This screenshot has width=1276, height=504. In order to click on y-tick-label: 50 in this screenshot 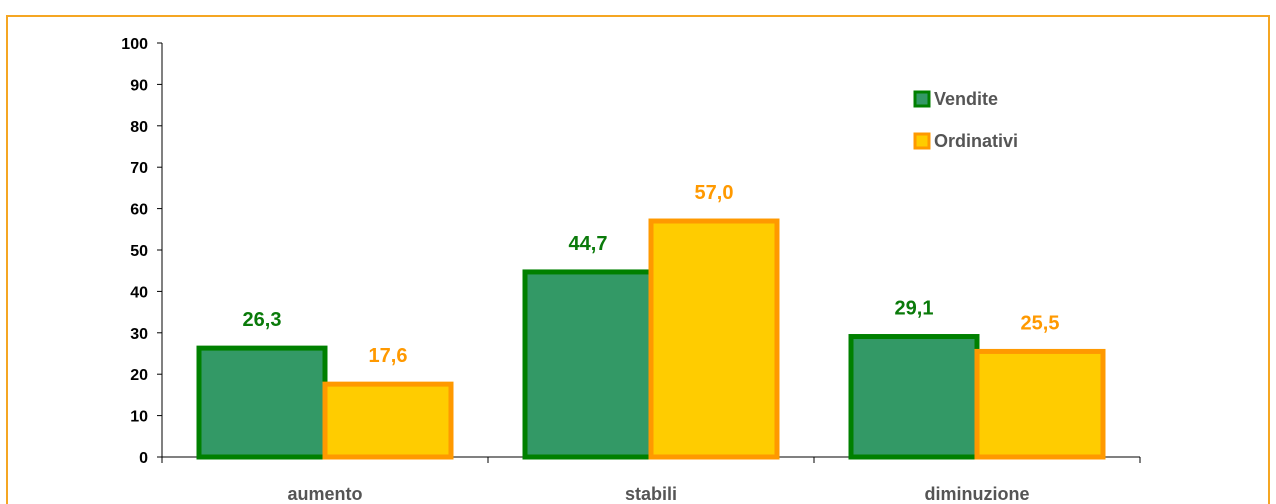, I will do `click(139, 251)`.